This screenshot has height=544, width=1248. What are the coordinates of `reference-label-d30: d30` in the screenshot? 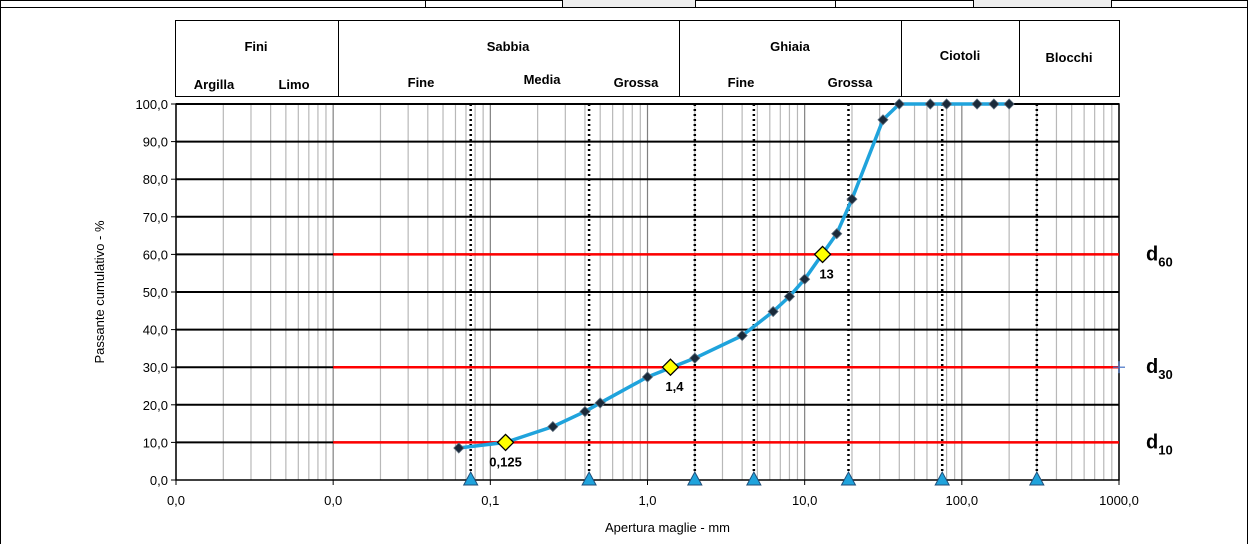 It's located at (1159, 369).